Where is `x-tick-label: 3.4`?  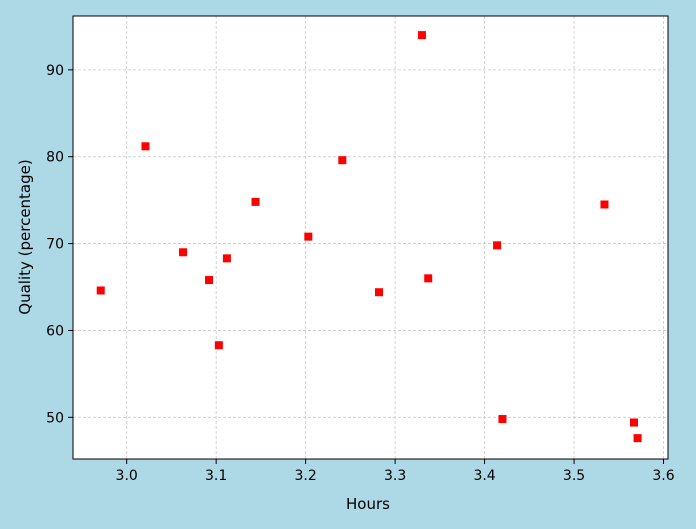 x-tick-label: 3.4 is located at coordinates (484, 476).